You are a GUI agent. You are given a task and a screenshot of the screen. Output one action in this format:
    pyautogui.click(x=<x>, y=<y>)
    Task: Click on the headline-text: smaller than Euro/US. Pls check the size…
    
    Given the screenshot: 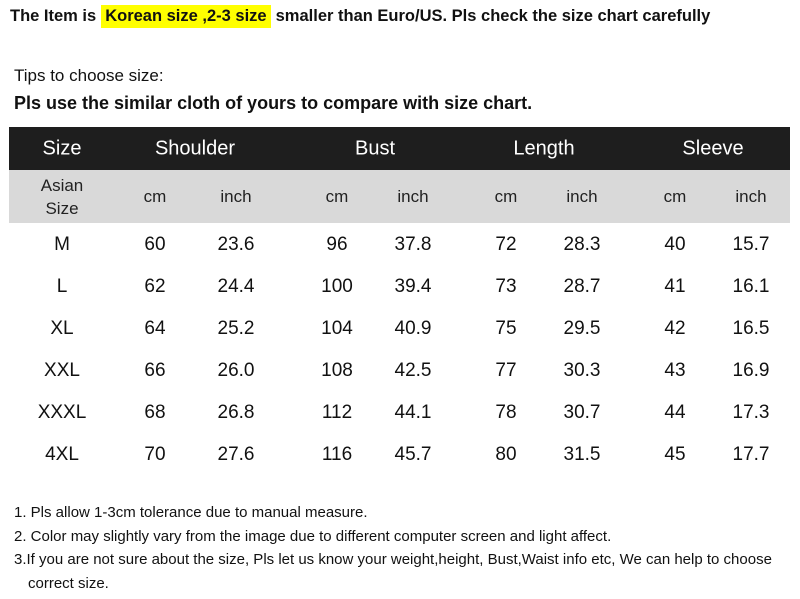 What is the action you would take?
    pyautogui.click(x=493, y=16)
    